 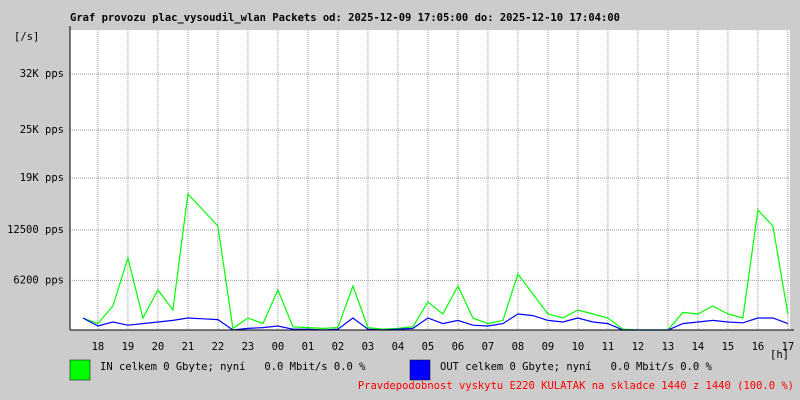 What do you see at coordinates (42, 130) in the screenshot?
I see `y-tick-label: 25K pps` at bounding box center [42, 130].